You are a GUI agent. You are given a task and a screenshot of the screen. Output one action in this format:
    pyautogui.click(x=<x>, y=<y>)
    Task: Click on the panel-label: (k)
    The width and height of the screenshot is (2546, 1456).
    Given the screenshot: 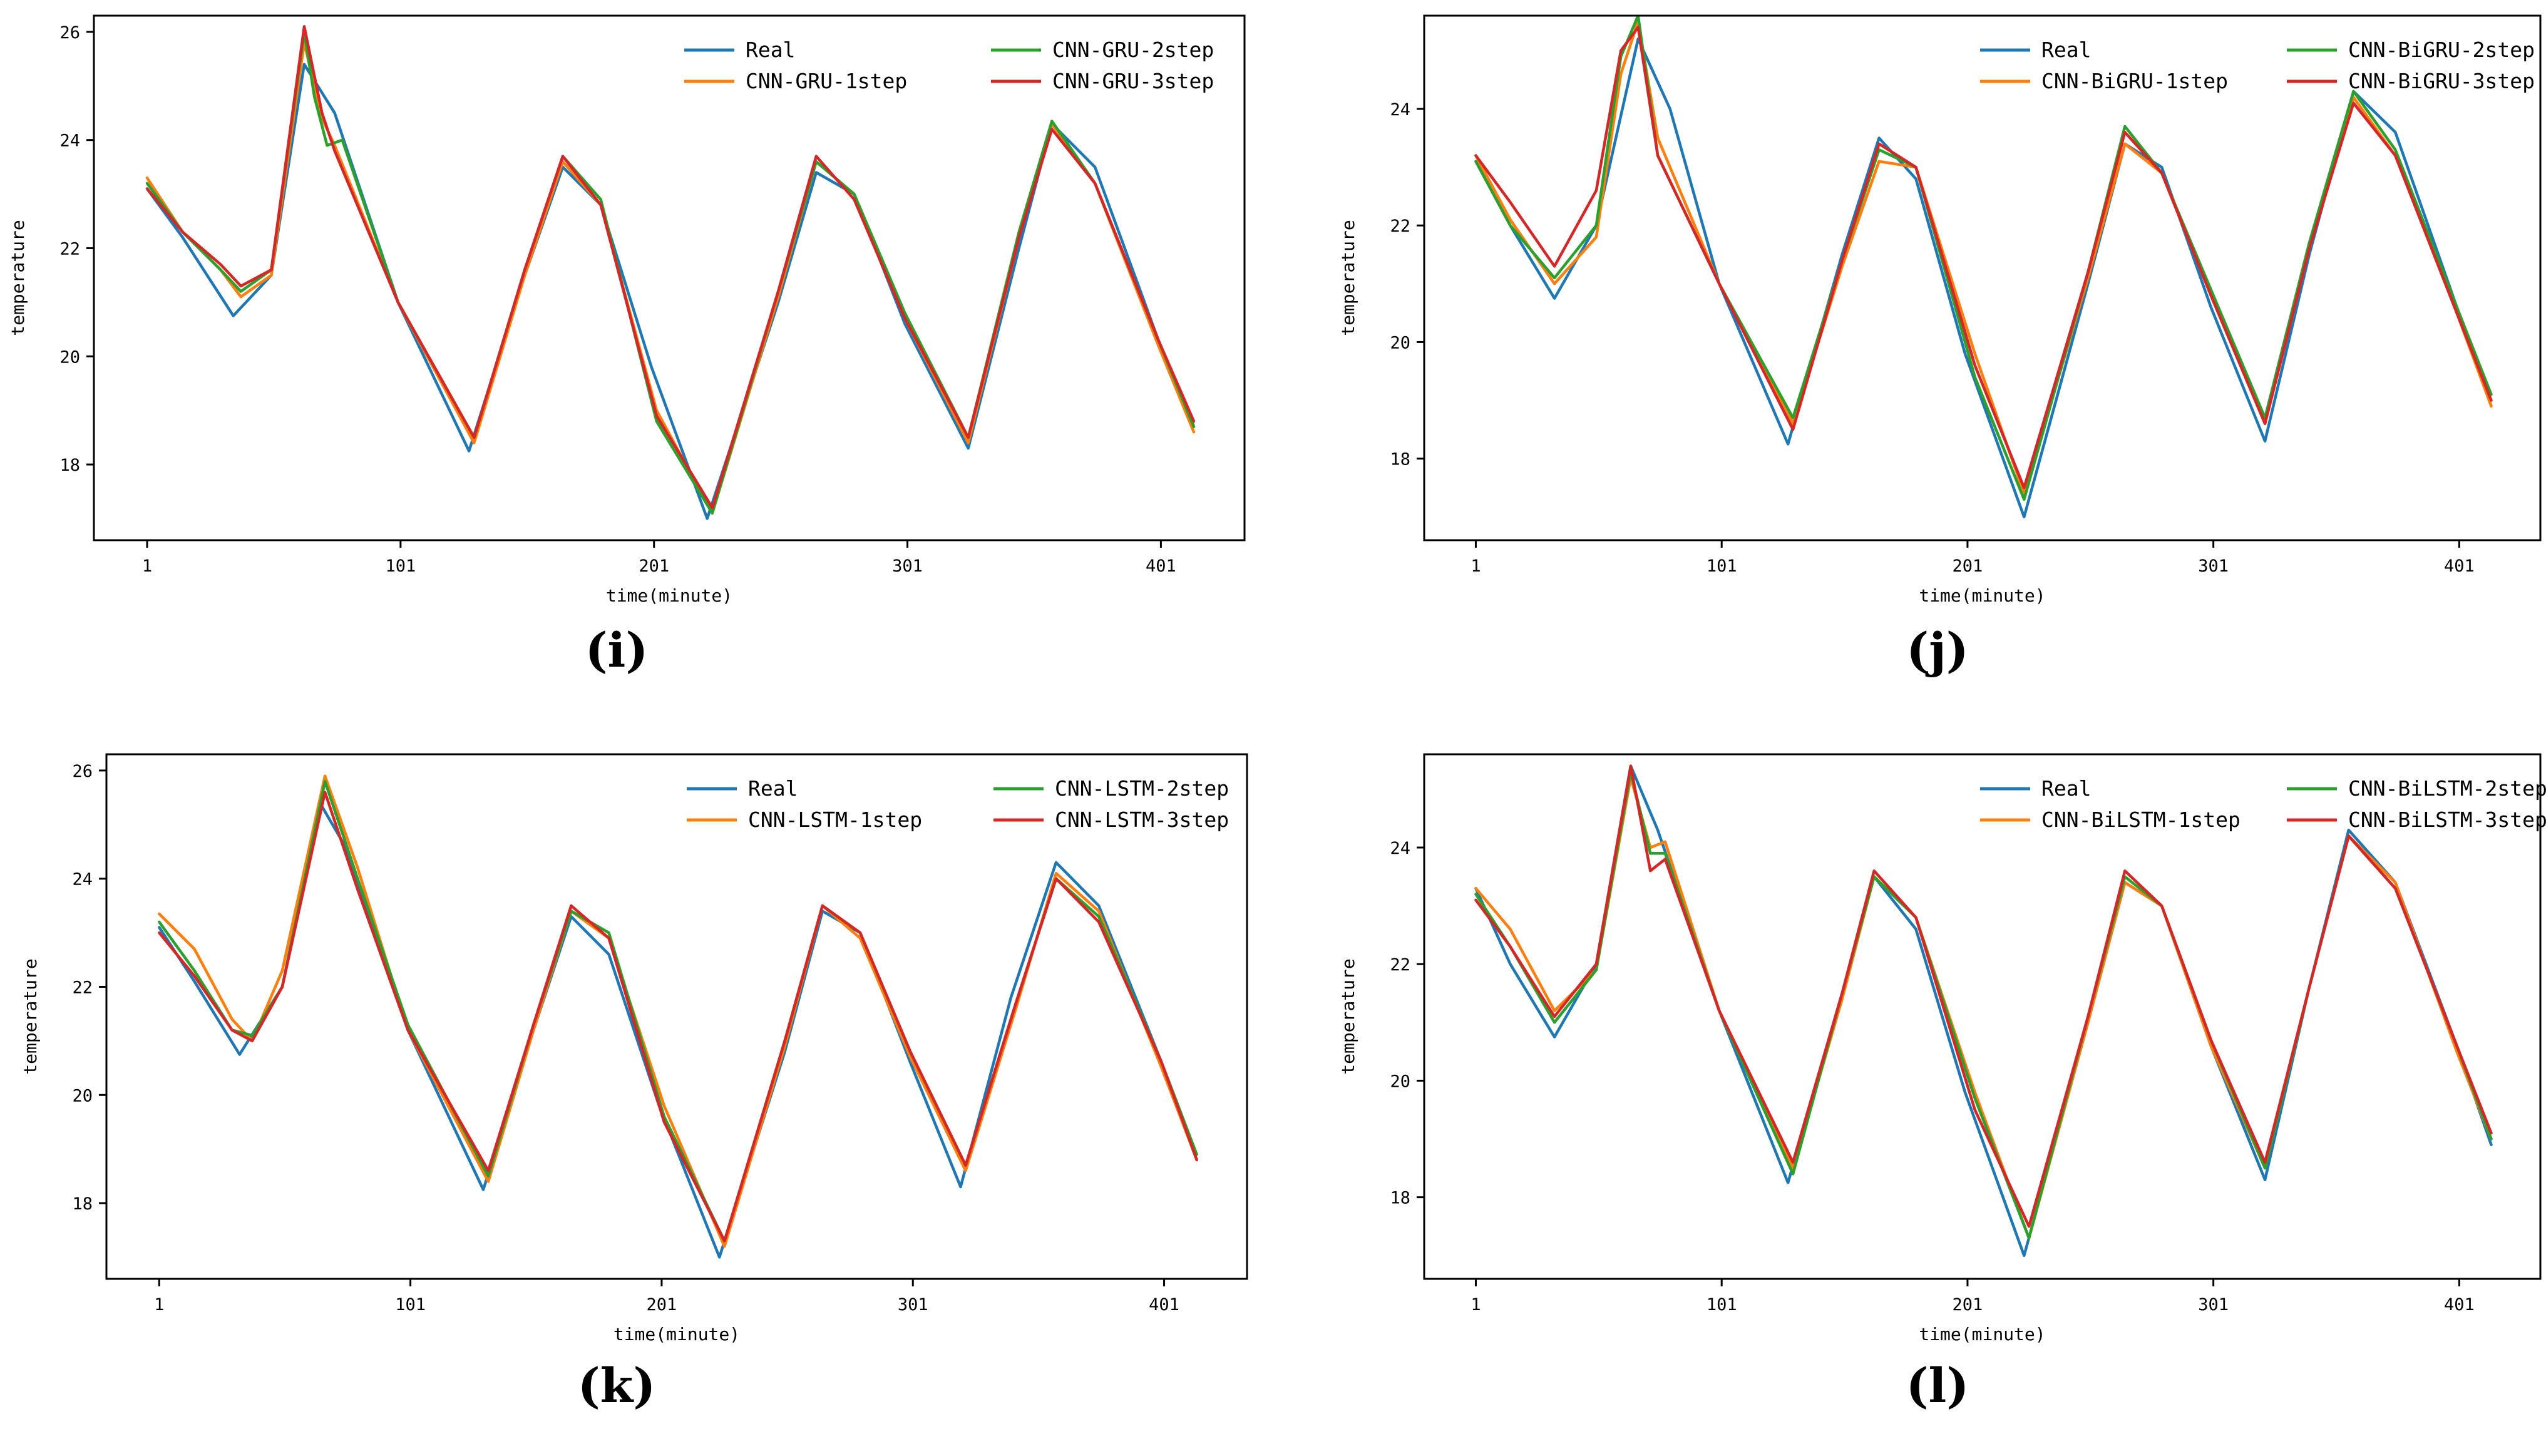 What is the action you would take?
    pyautogui.click(x=617, y=1386)
    